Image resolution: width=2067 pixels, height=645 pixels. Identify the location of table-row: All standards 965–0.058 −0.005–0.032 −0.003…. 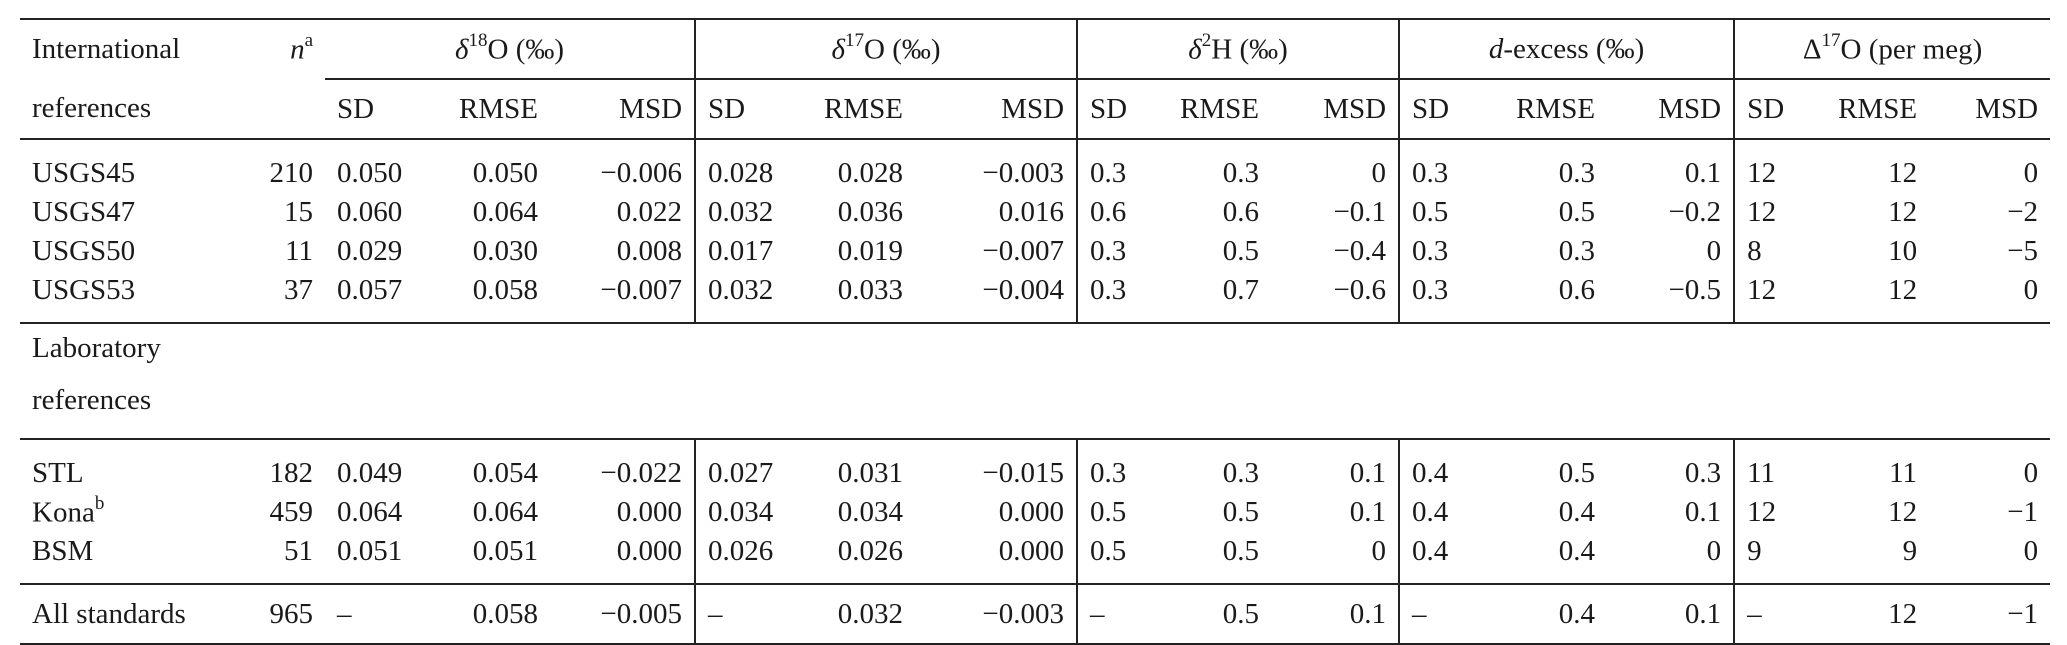
(1035, 614).